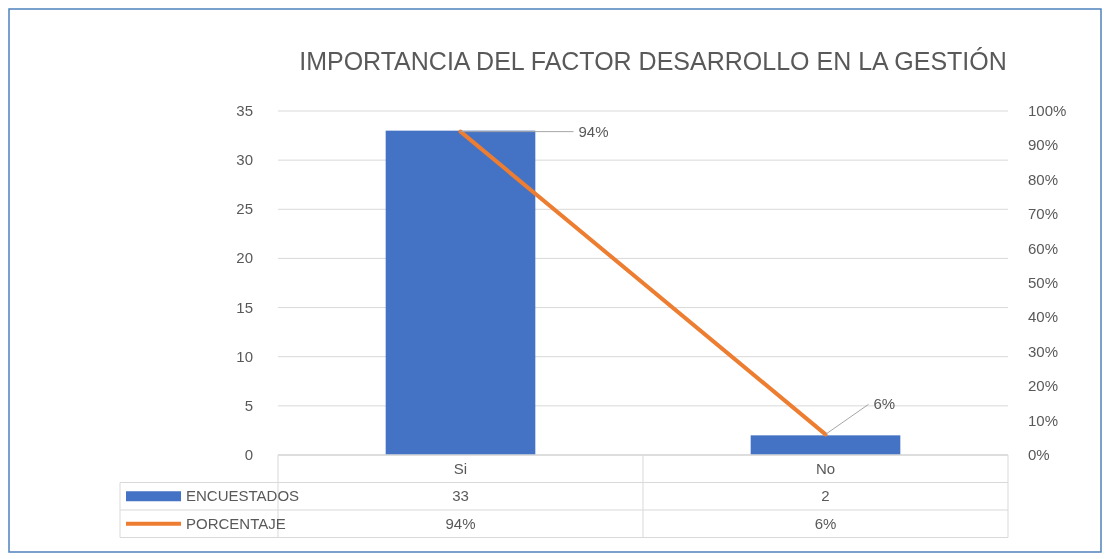 The image size is (1110, 559). I want to click on y-tick-label: 0, so click(248, 454).